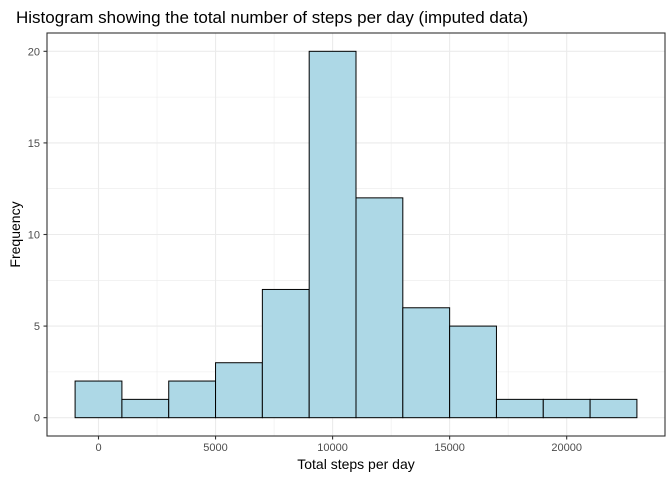 Image resolution: width=672 pixels, height=480 pixels. I want to click on x-tick-label: 15000, so click(449, 448).